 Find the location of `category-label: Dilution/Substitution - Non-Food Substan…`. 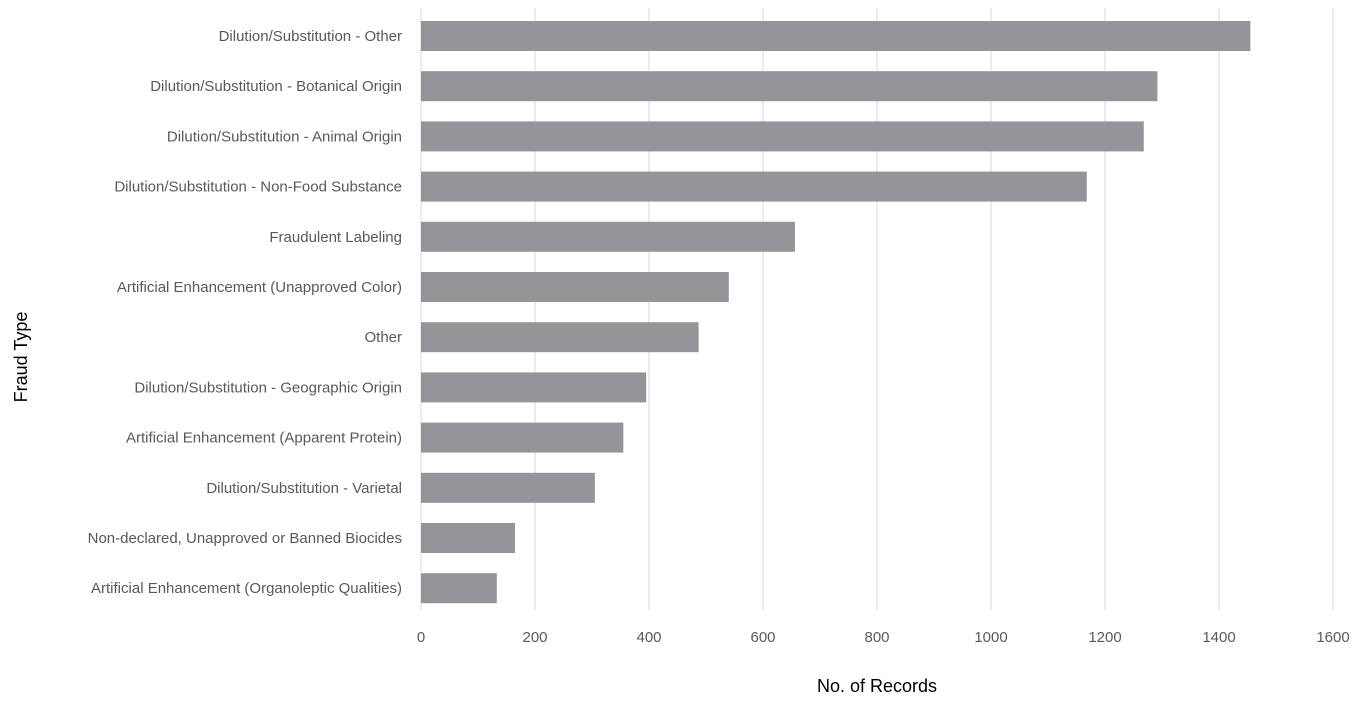

category-label: Dilution/Substitution - Non-Food Substan… is located at coordinates (258, 187).